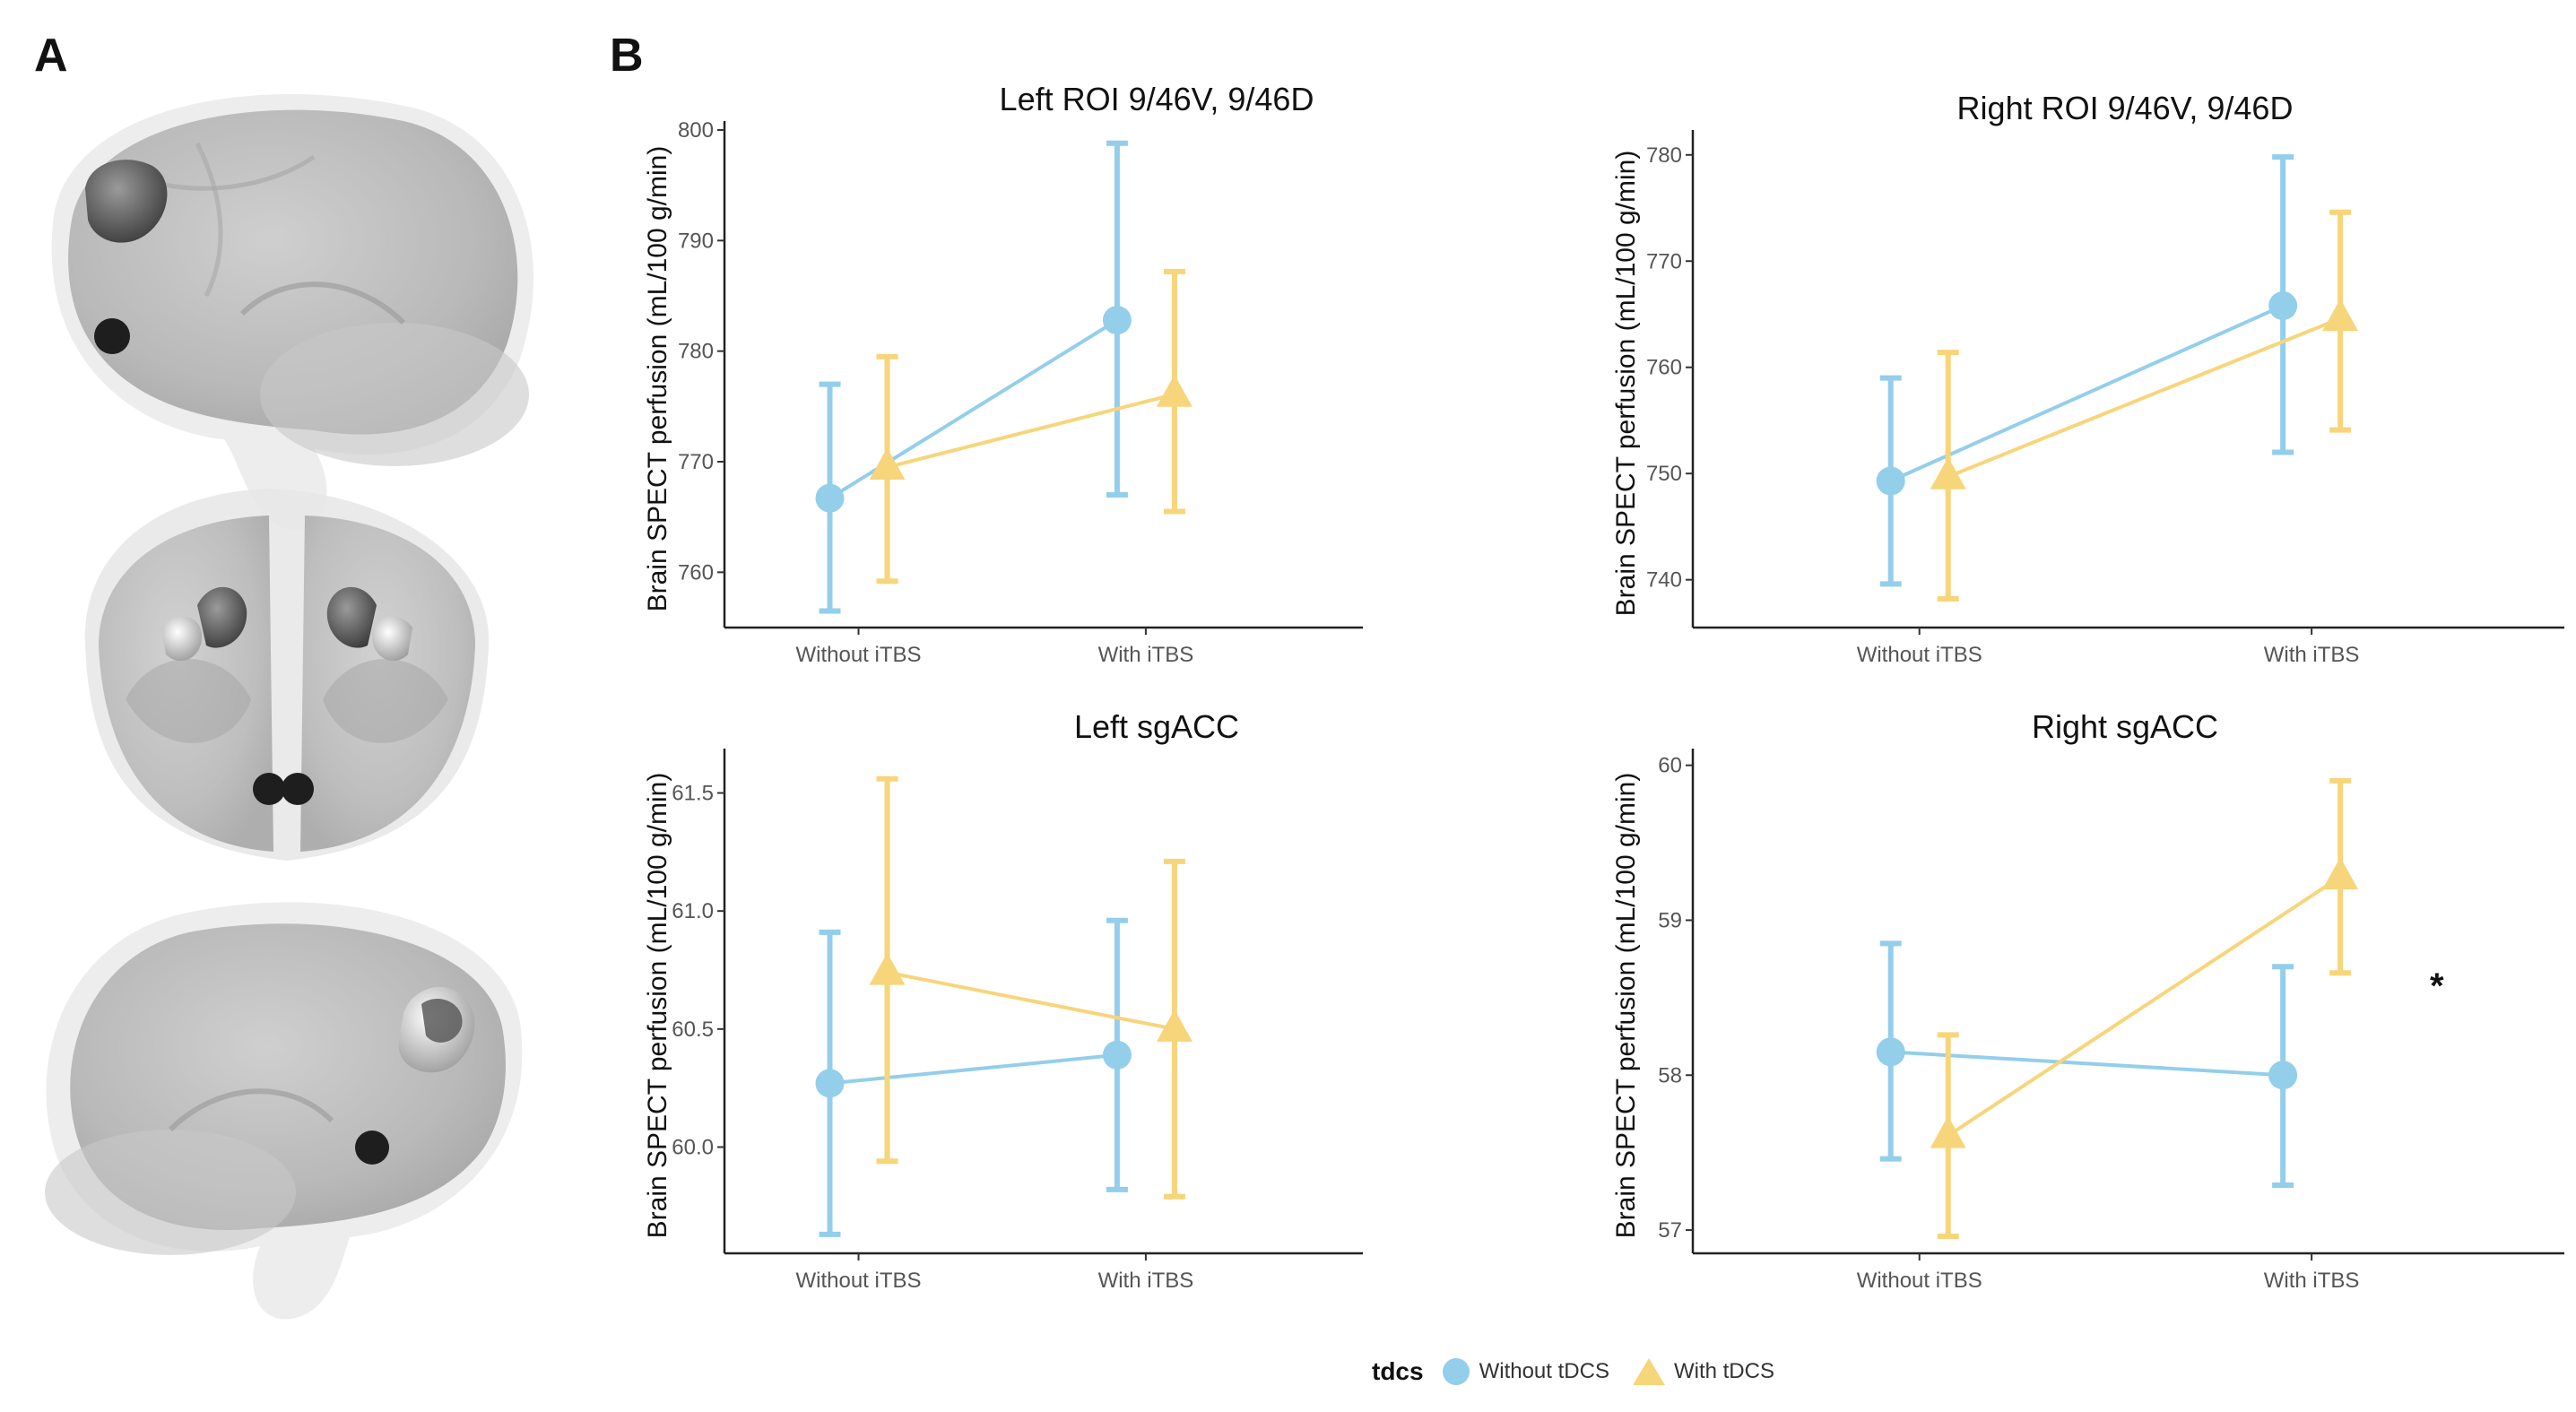 The height and width of the screenshot is (1412, 2576). What do you see at coordinates (693, 794) in the screenshot?
I see `y-tick-label: 61.5` at bounding box center [693, 794].